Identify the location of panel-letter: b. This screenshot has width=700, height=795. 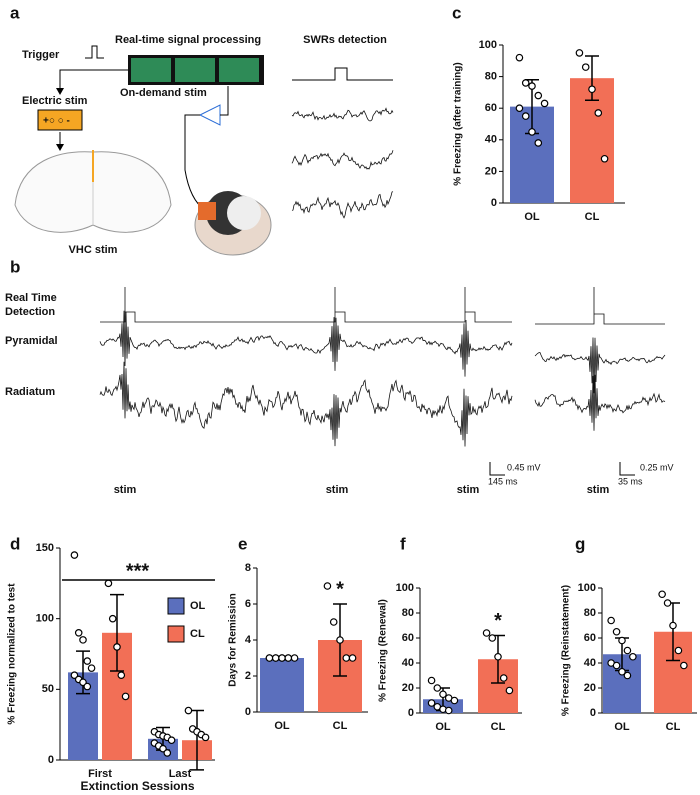
(15, 266).